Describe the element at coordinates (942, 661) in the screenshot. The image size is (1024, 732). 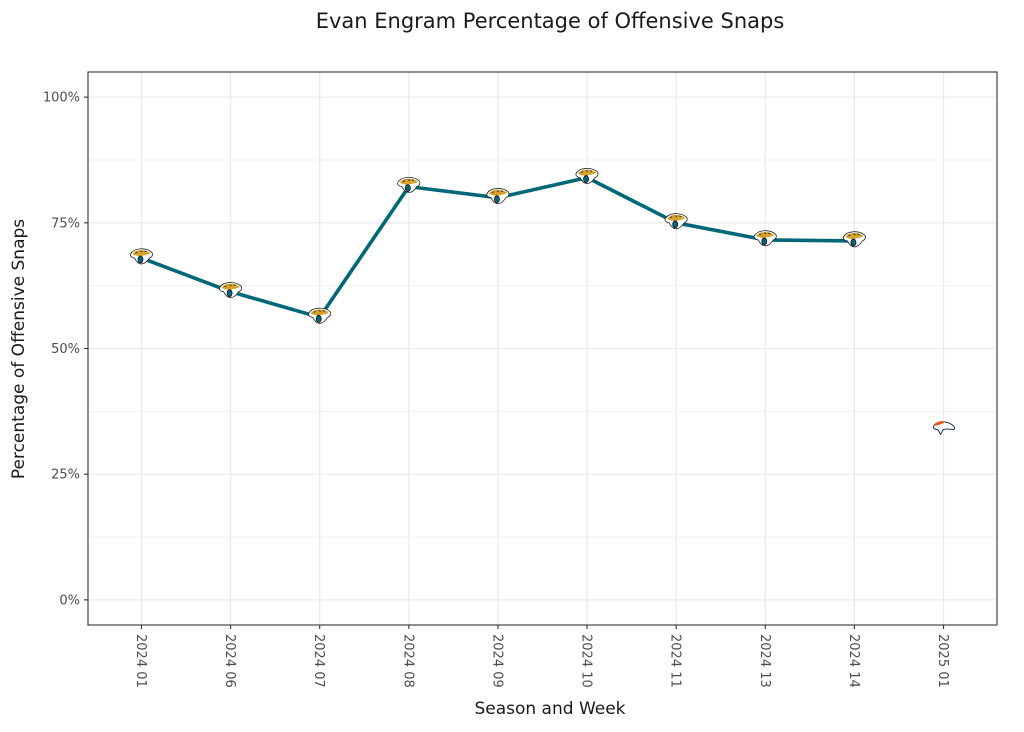
I see `x-tick-label: 2025 01` at that location.